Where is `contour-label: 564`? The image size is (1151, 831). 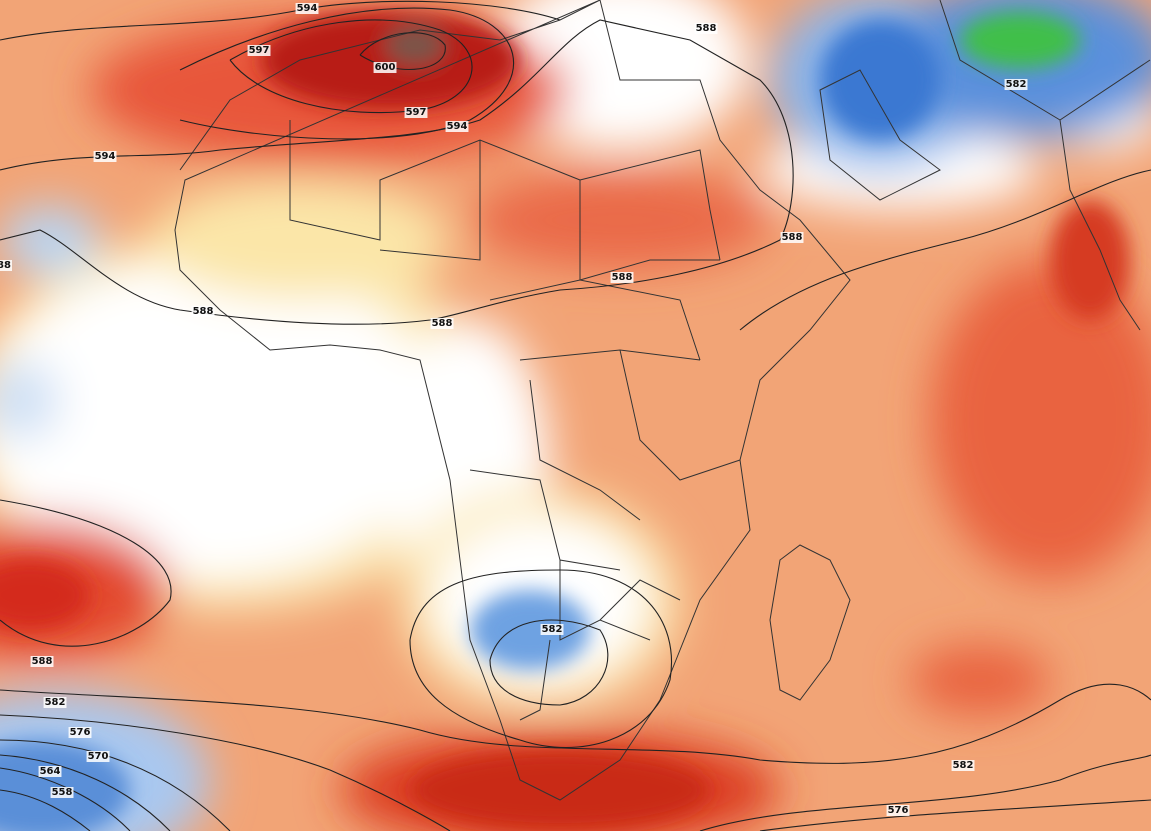
contour-label: 564 is located at coordinates (50, 771).